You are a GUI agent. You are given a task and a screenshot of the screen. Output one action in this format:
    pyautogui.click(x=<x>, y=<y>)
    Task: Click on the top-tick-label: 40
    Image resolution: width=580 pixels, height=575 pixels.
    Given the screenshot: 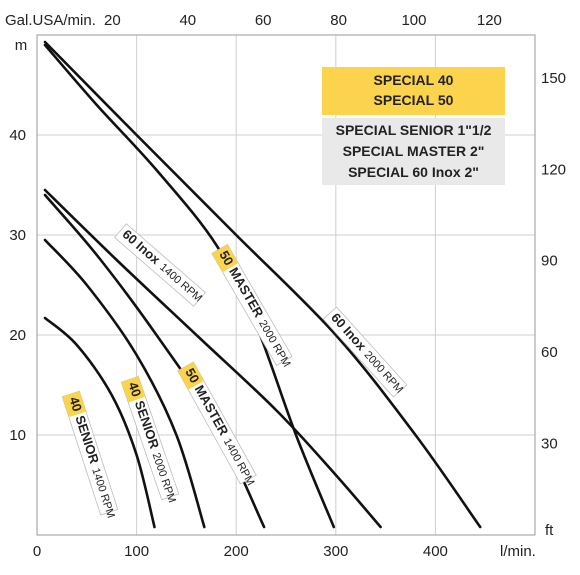 What is the action you would take?
    pyautogui.click(x=187, y=20)
    